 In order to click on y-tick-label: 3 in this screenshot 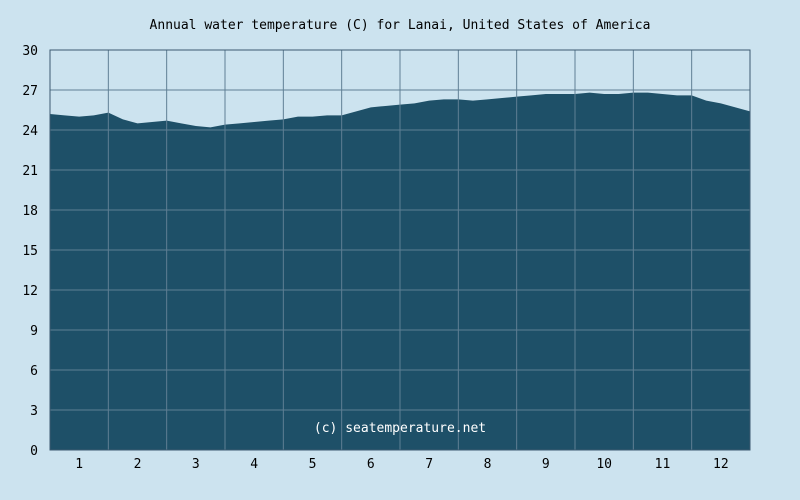, I will do `click(34, 411)`.